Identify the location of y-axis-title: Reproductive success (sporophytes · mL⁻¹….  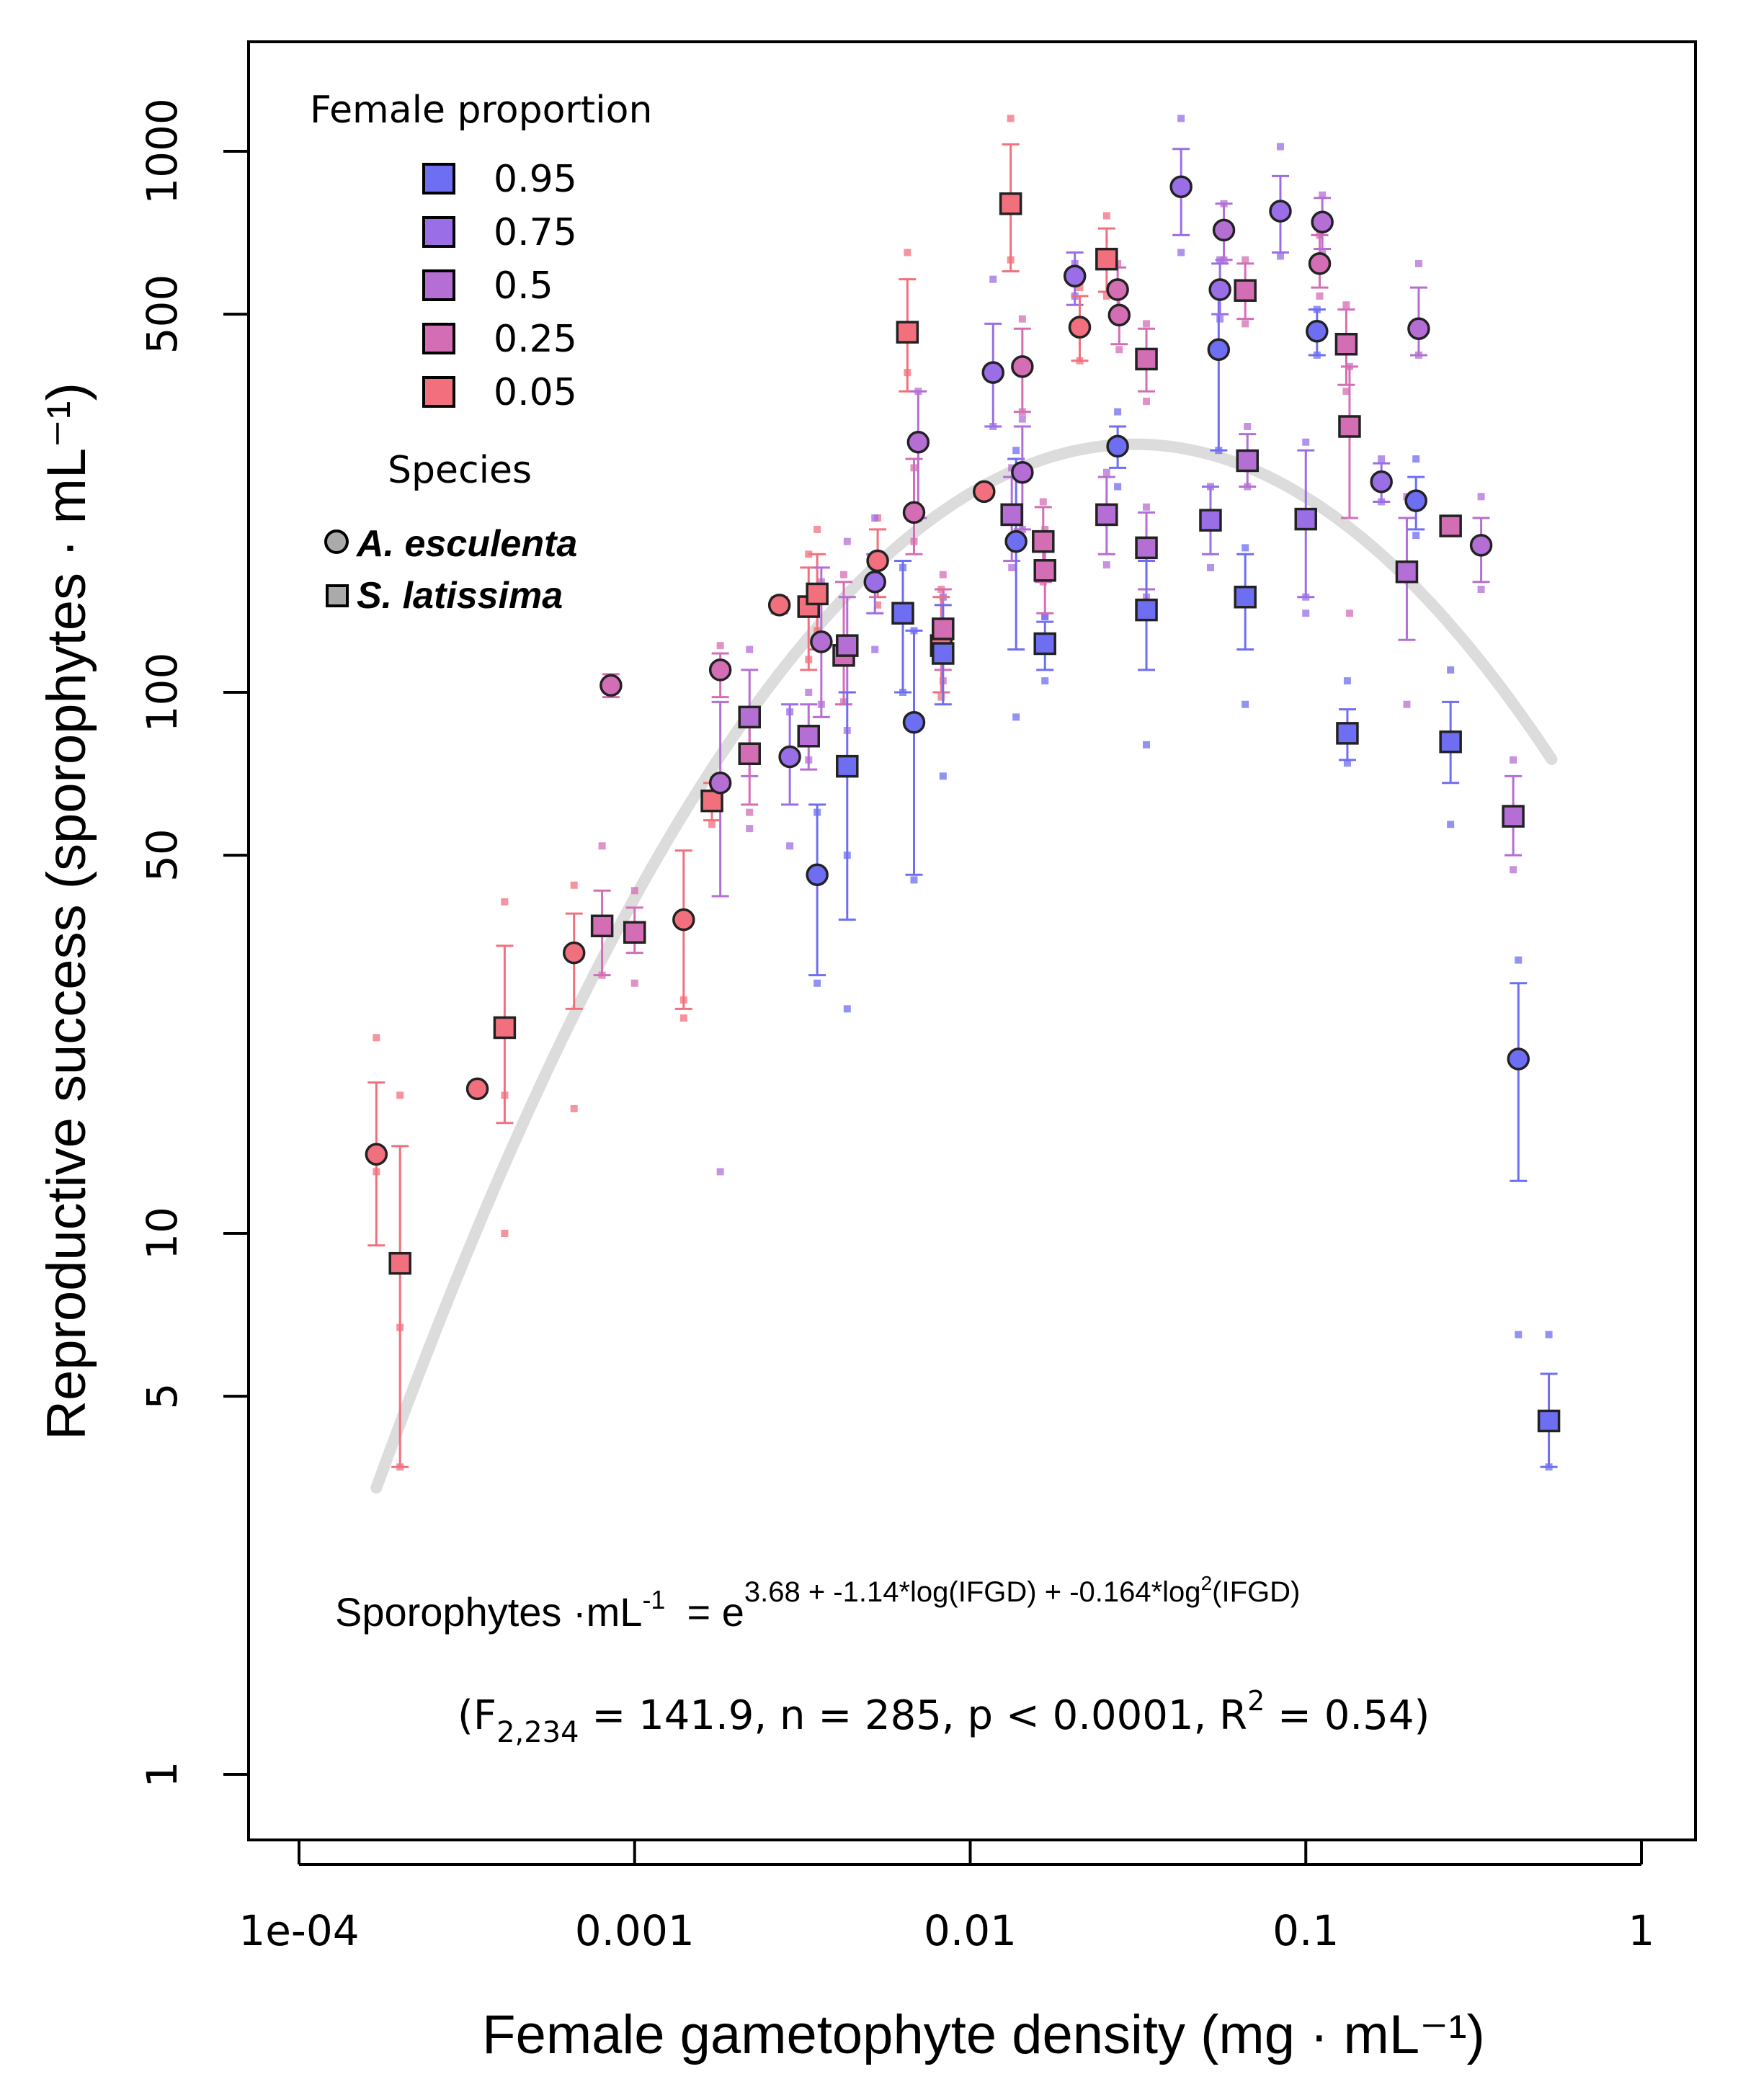
(66, 911).